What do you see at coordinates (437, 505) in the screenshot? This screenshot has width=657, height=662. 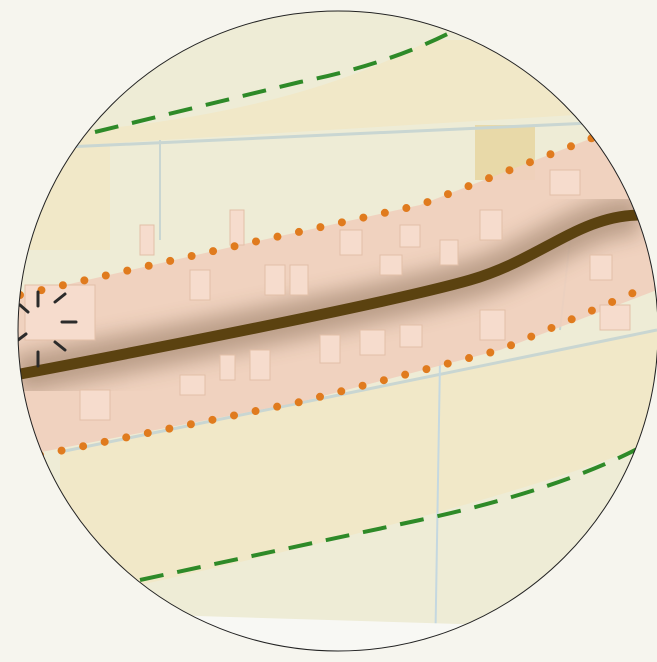 I see `stream` at bounding box center [437, 505].